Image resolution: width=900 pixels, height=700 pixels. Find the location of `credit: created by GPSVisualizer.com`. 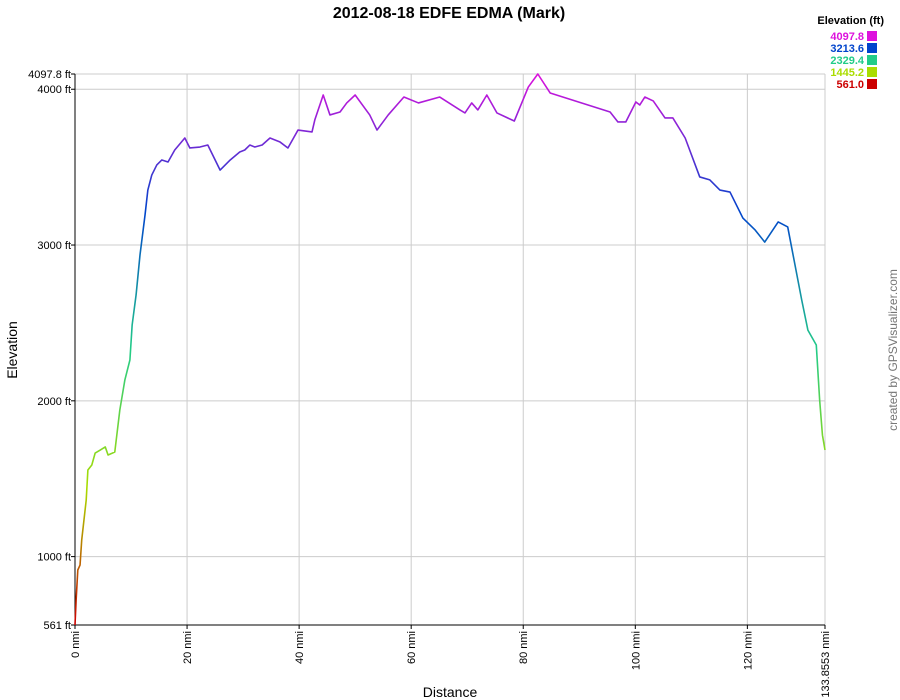

credit: created by GPSVisualizer.com is located at coordinates (893, 350).